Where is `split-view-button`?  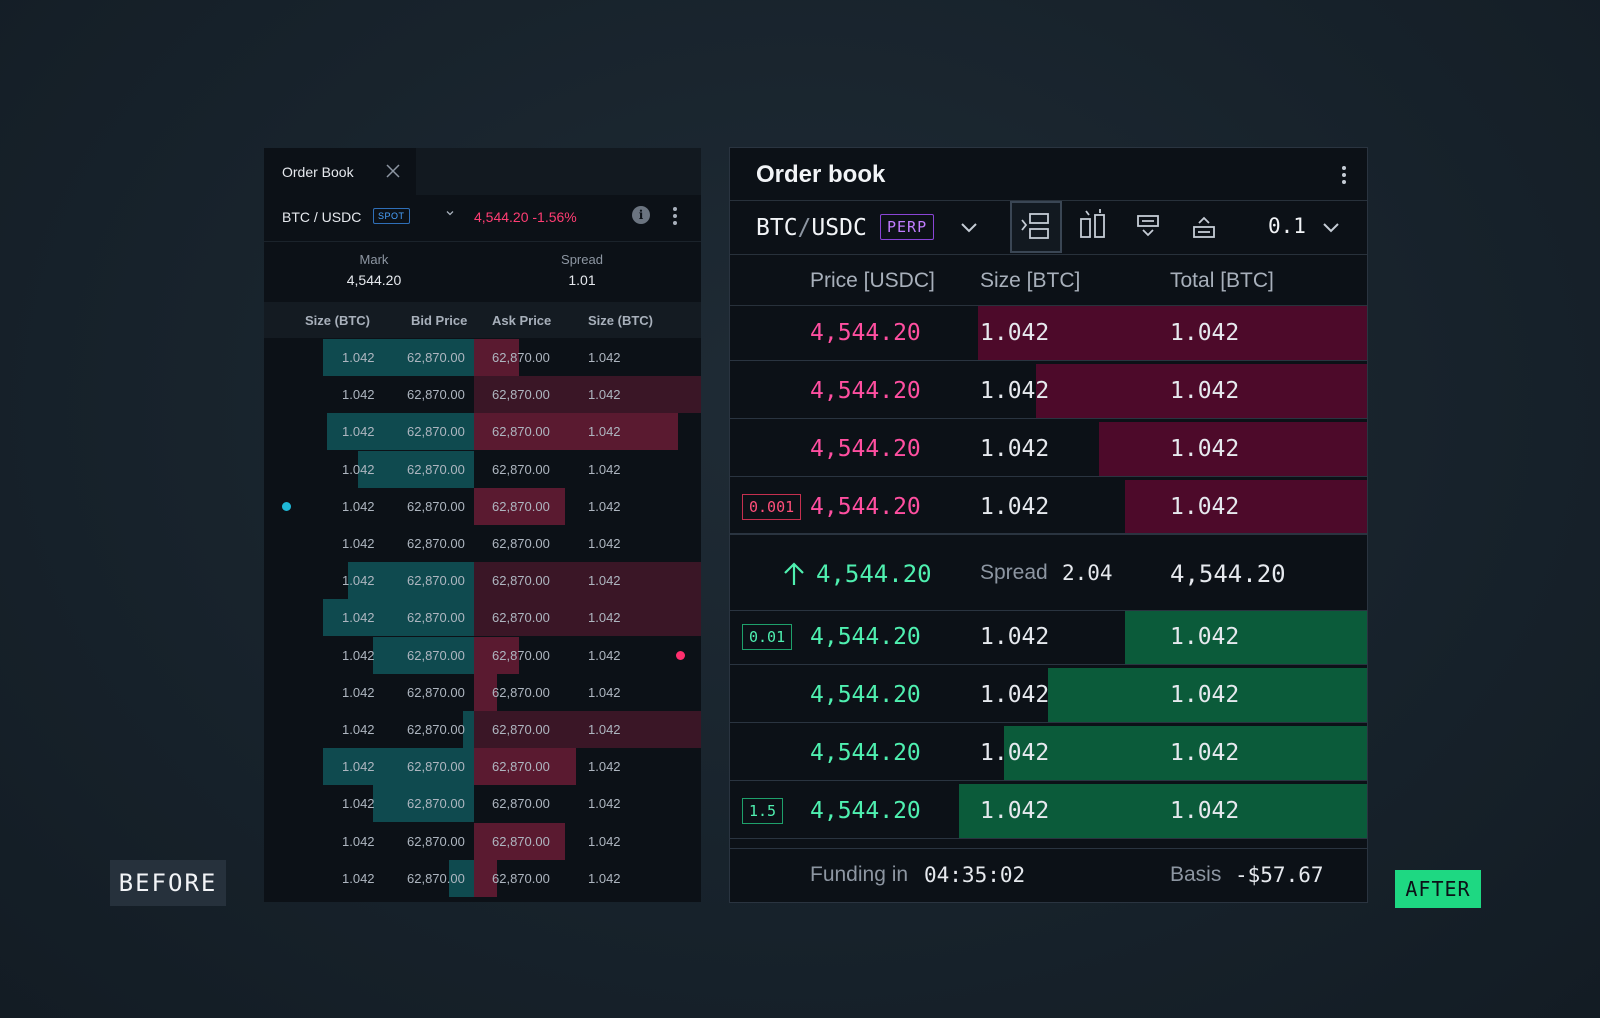 split-view-button is located at coordinates (1092, 227).